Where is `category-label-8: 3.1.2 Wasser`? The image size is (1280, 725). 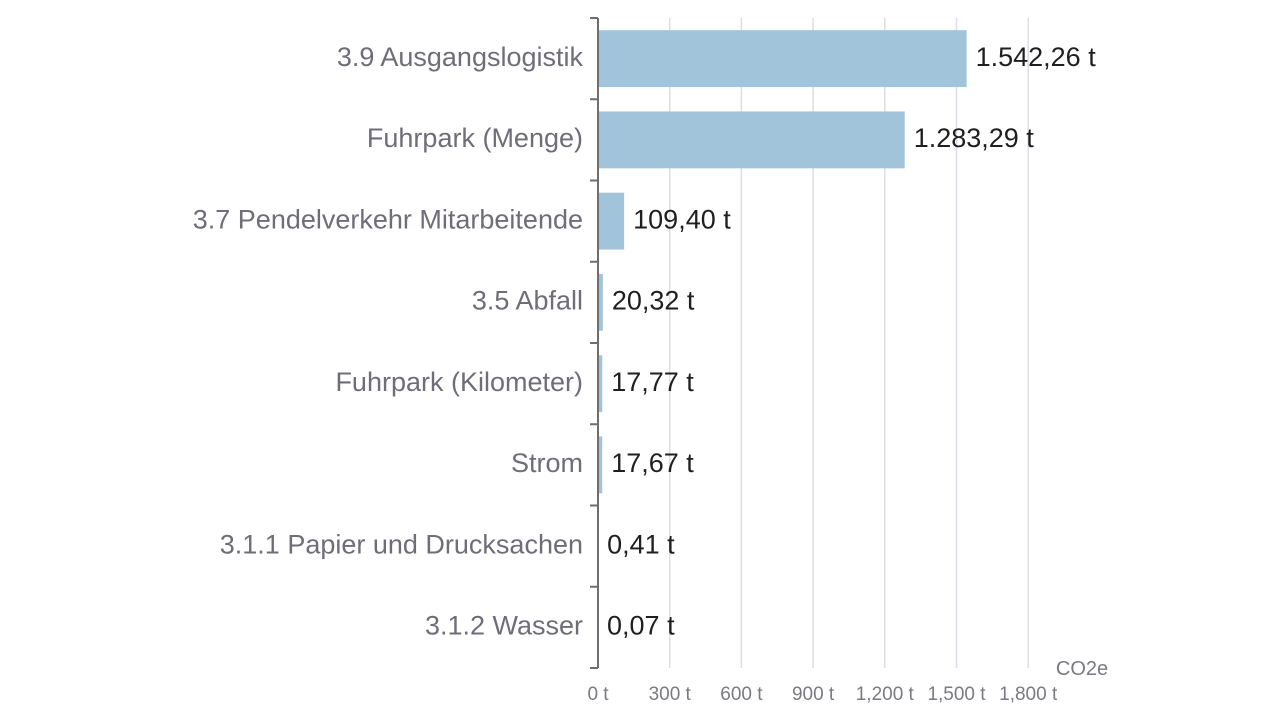 category-label-8: 3.1.2 Wasser is located at coordinates (504, 626).